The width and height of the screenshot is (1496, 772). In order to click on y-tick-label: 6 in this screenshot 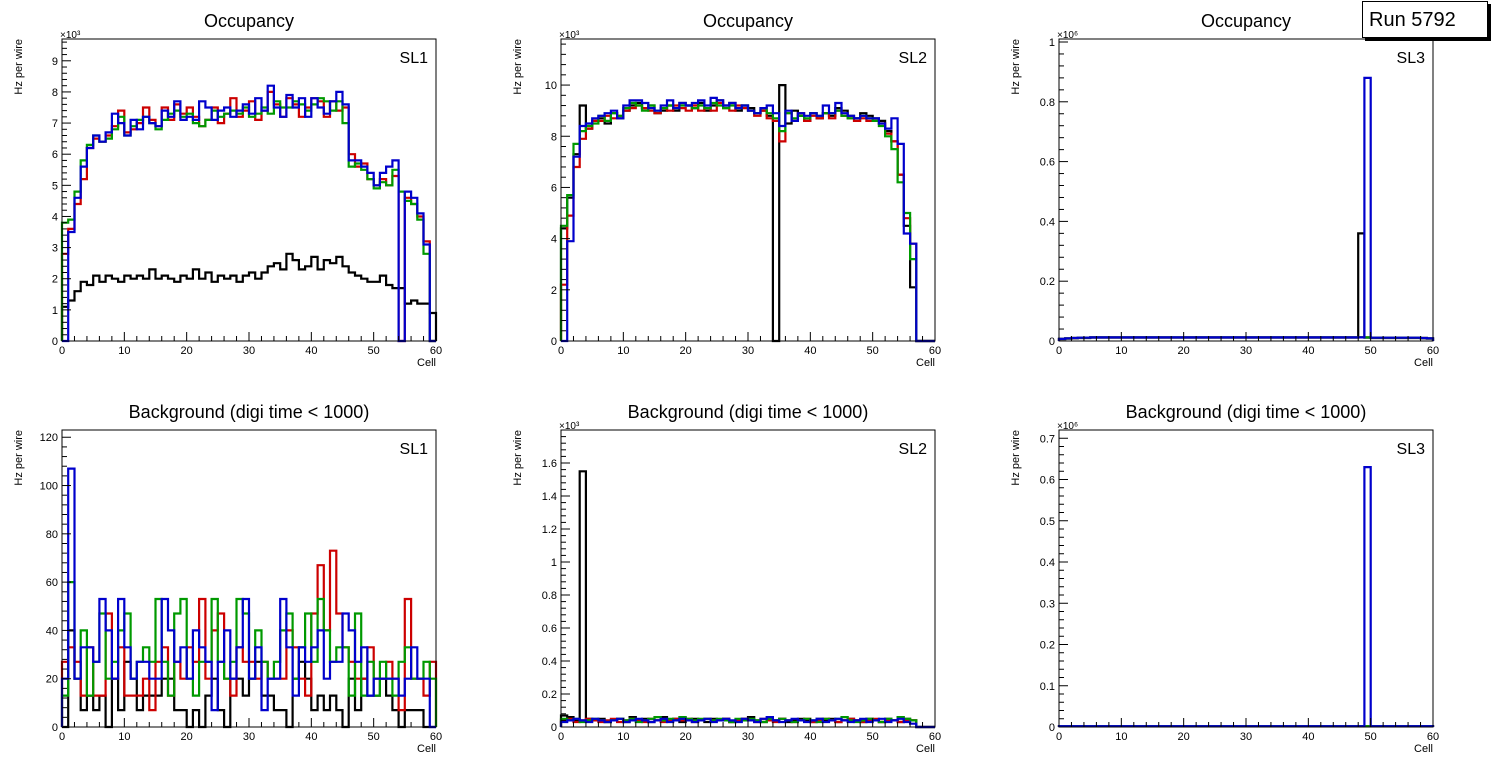, I will do `click(554, 188)`.